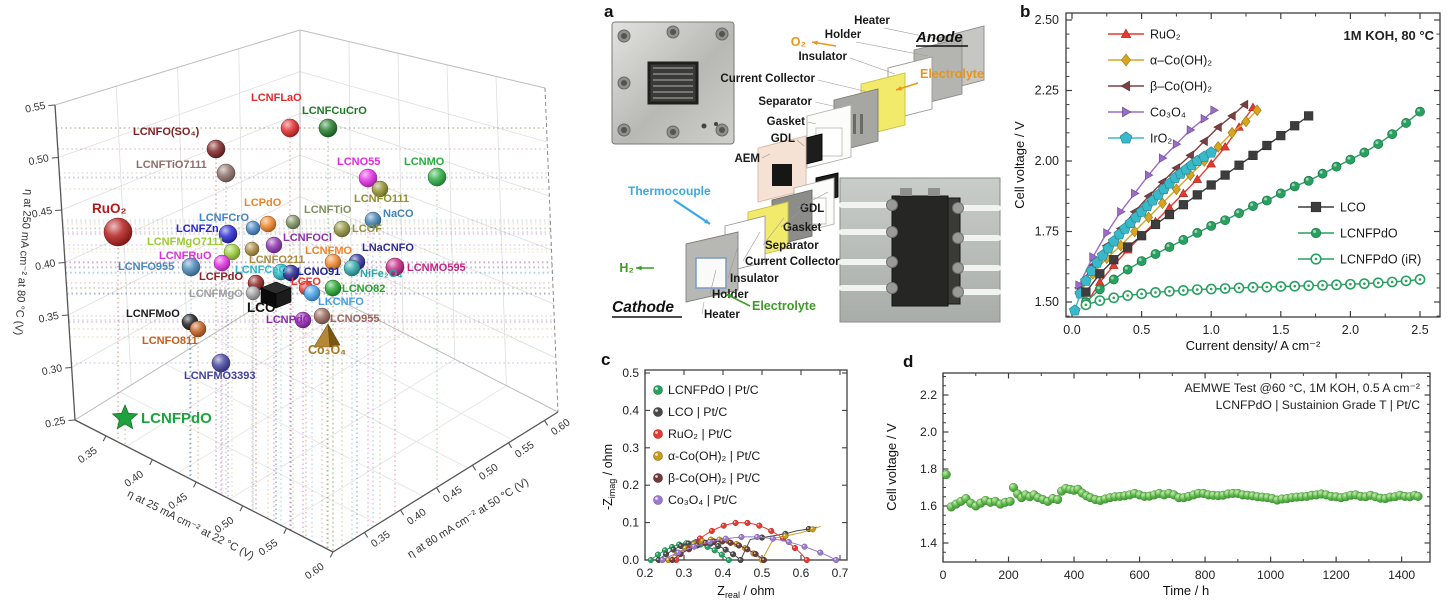 This screenshot has height=605, width=1453. Describe the element at coordinates (1270, 575) in the screenshot. I see `svg-text: 1000` at that location.